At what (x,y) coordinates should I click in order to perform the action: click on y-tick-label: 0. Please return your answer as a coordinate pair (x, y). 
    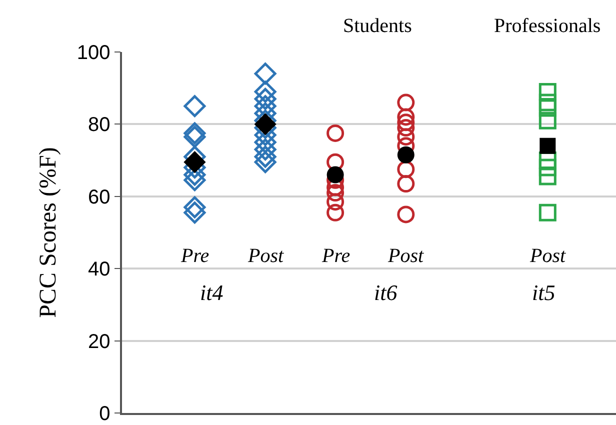
    Looking at the image, I should click on (104, 414).